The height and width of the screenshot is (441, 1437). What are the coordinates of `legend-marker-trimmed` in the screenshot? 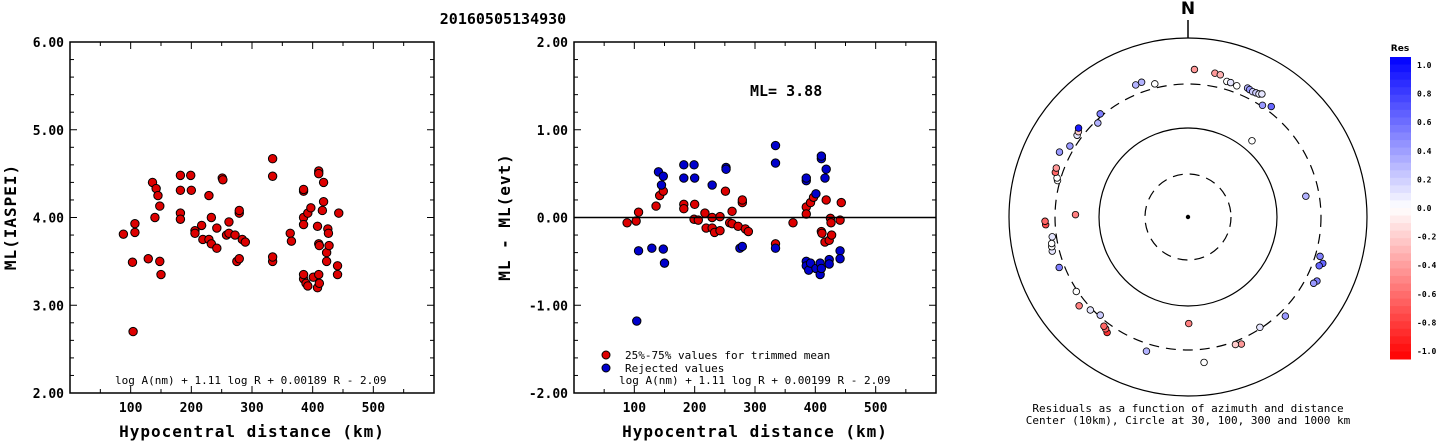 It's located at (606, 355).